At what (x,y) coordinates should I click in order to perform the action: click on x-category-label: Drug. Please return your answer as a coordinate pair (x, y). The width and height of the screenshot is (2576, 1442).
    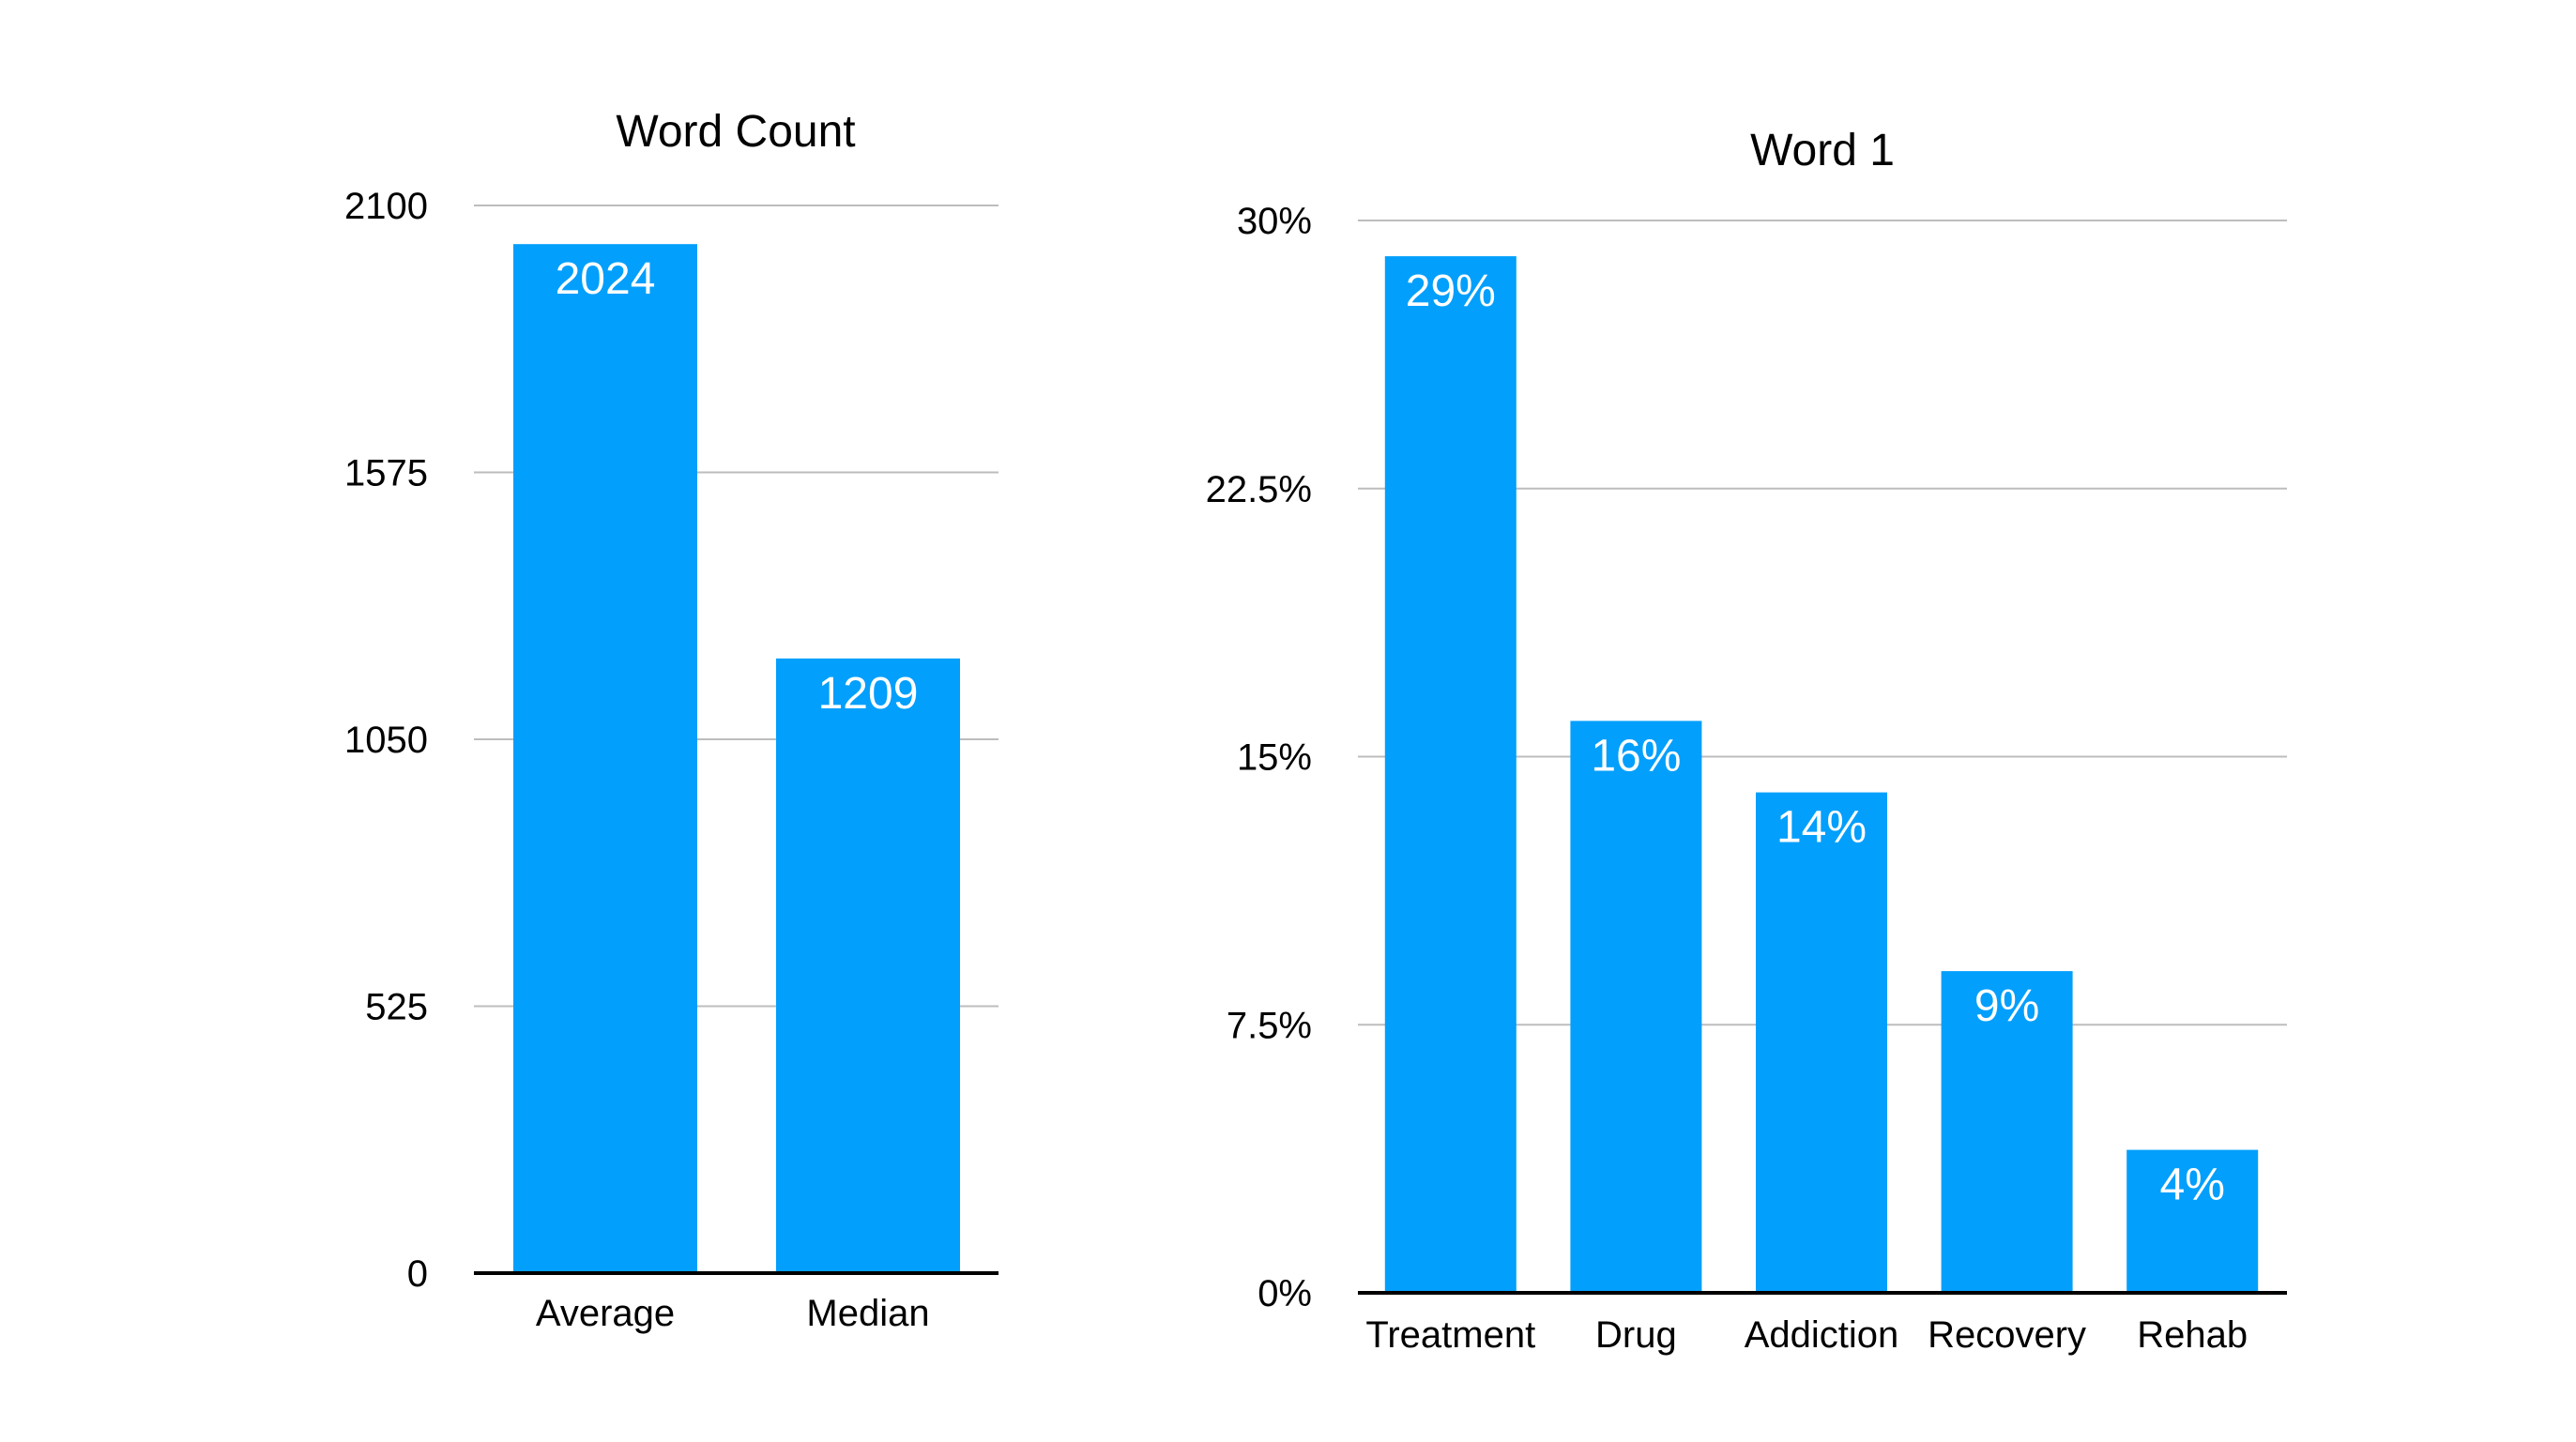
    Looking at the image, I should click on (1636, 1335).